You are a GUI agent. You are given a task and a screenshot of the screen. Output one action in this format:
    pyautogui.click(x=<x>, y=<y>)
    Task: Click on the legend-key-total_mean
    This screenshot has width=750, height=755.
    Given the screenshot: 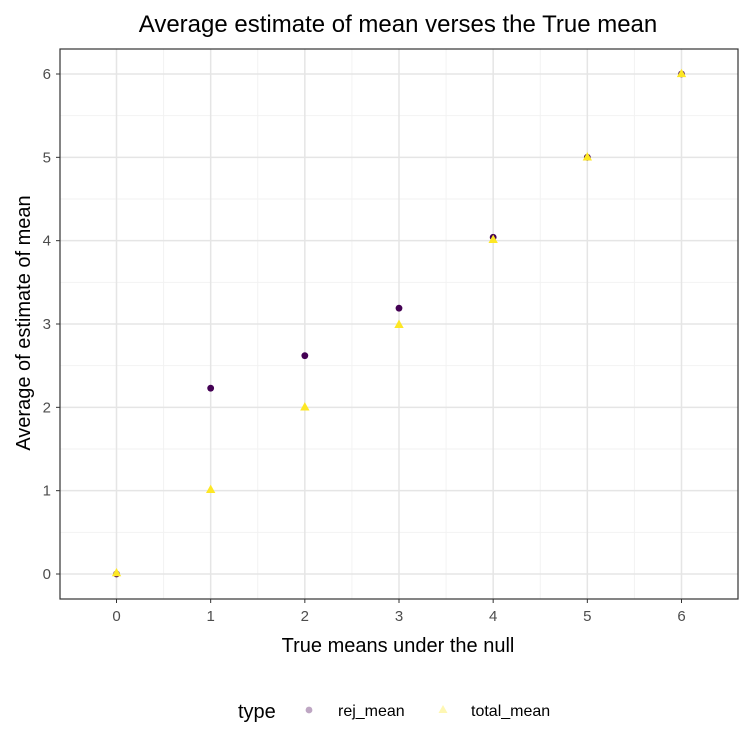 What is the action you would take?
    pyautogui.click(x=443, y=709)
    